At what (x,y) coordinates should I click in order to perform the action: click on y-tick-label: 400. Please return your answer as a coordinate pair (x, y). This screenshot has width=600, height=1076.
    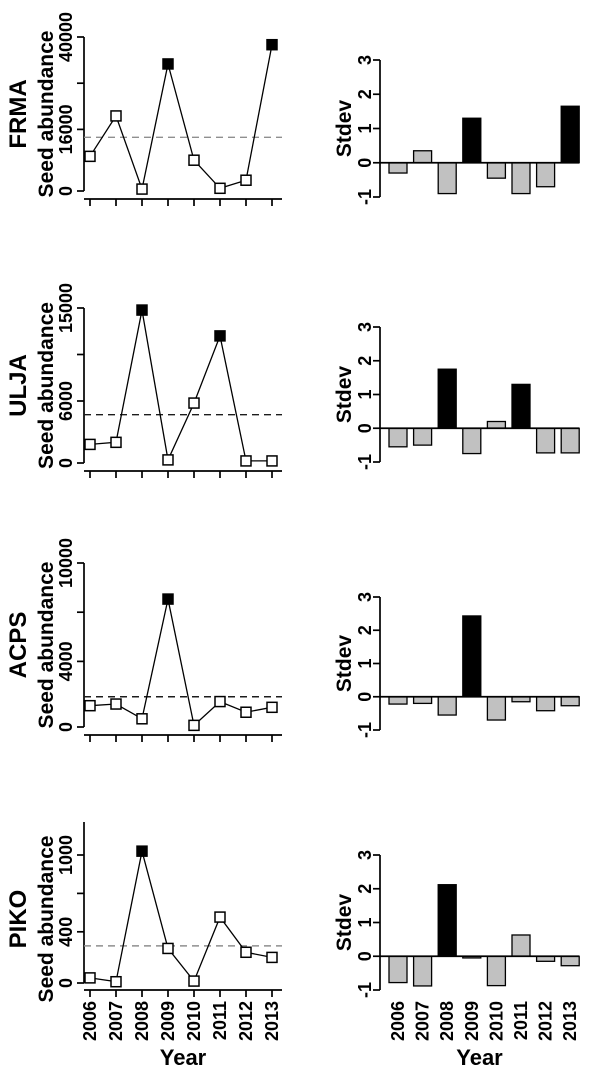
    Looking at the image, I should click on (66, 932).